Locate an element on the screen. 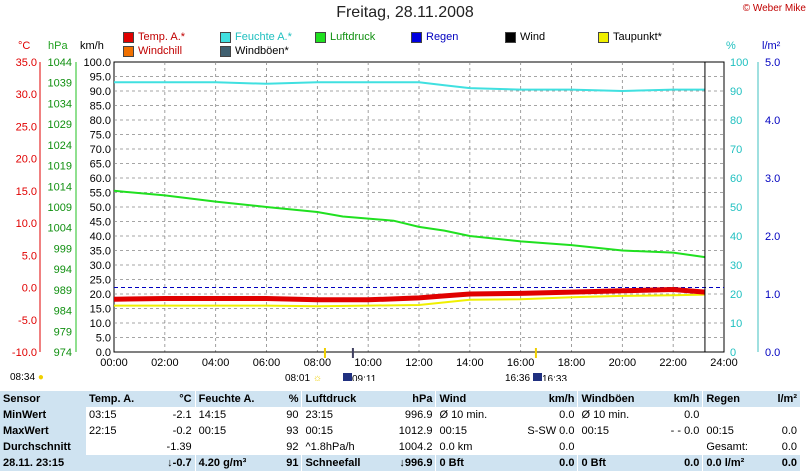 This screenshot has height=471, width=810. stats-cell-h_time: 00:15 is located at coordinates (212, 431).